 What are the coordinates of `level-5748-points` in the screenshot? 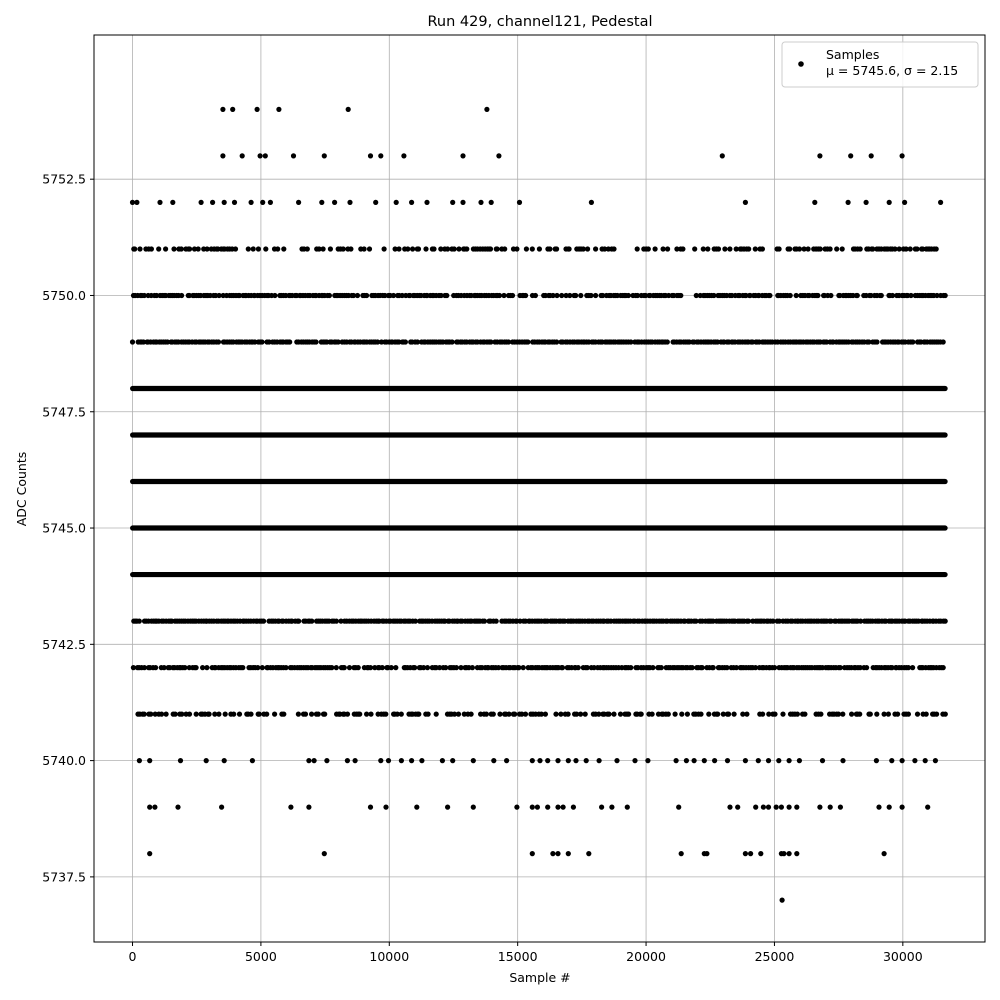 It's located at (539, 388).